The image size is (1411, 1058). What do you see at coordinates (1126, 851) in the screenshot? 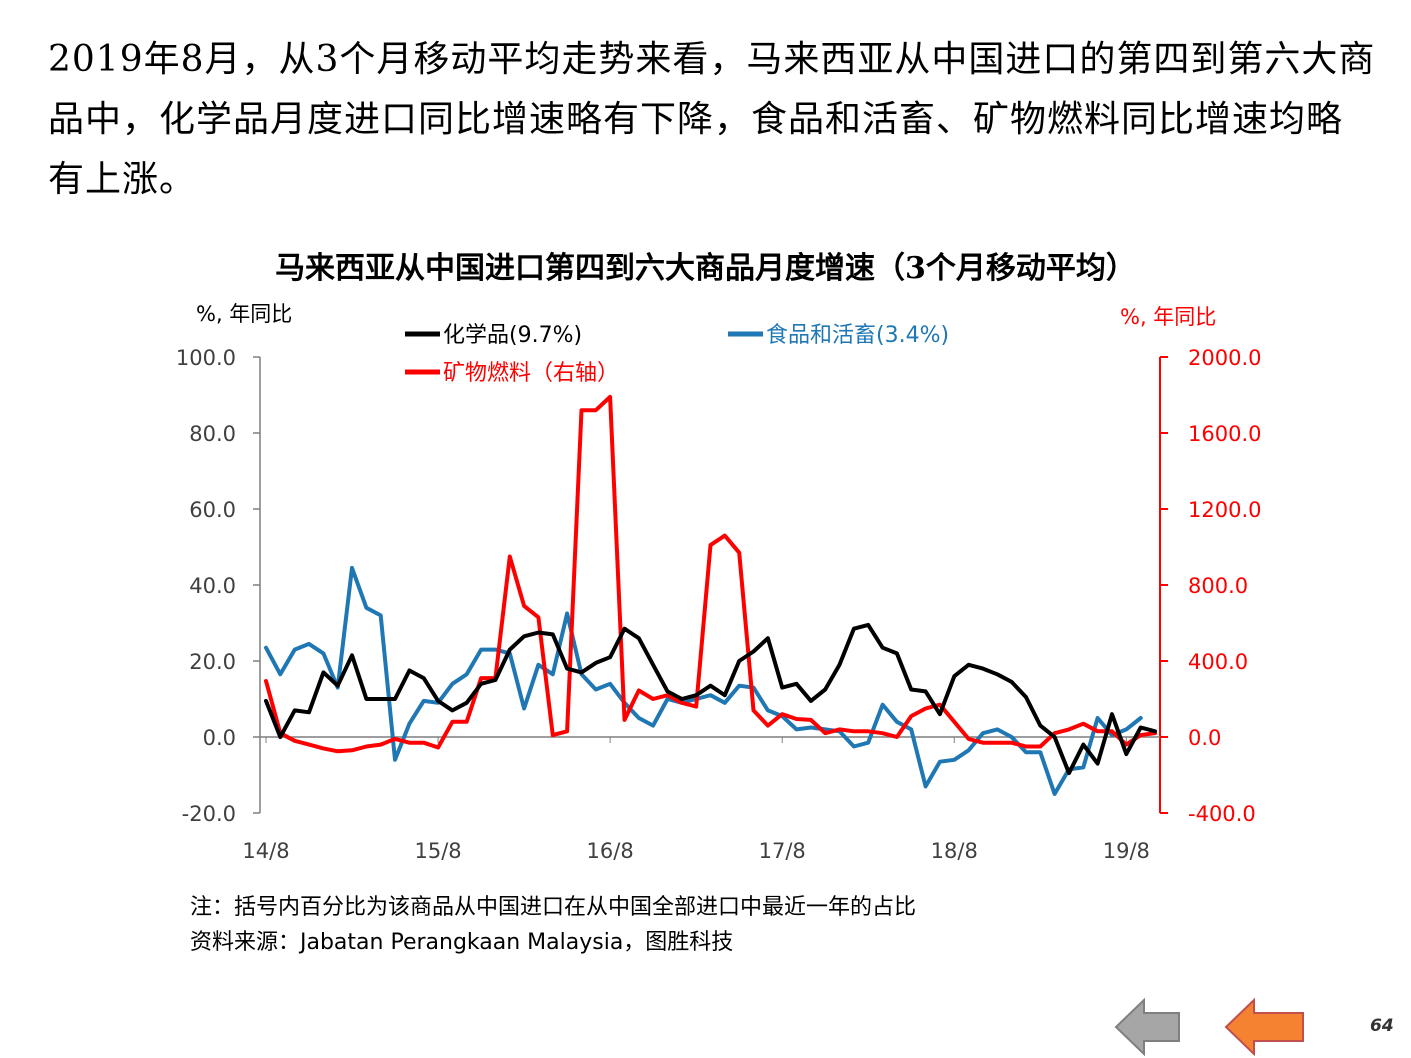
I see `x-tick-label: 19/8` at bounding box center [1126, 851].